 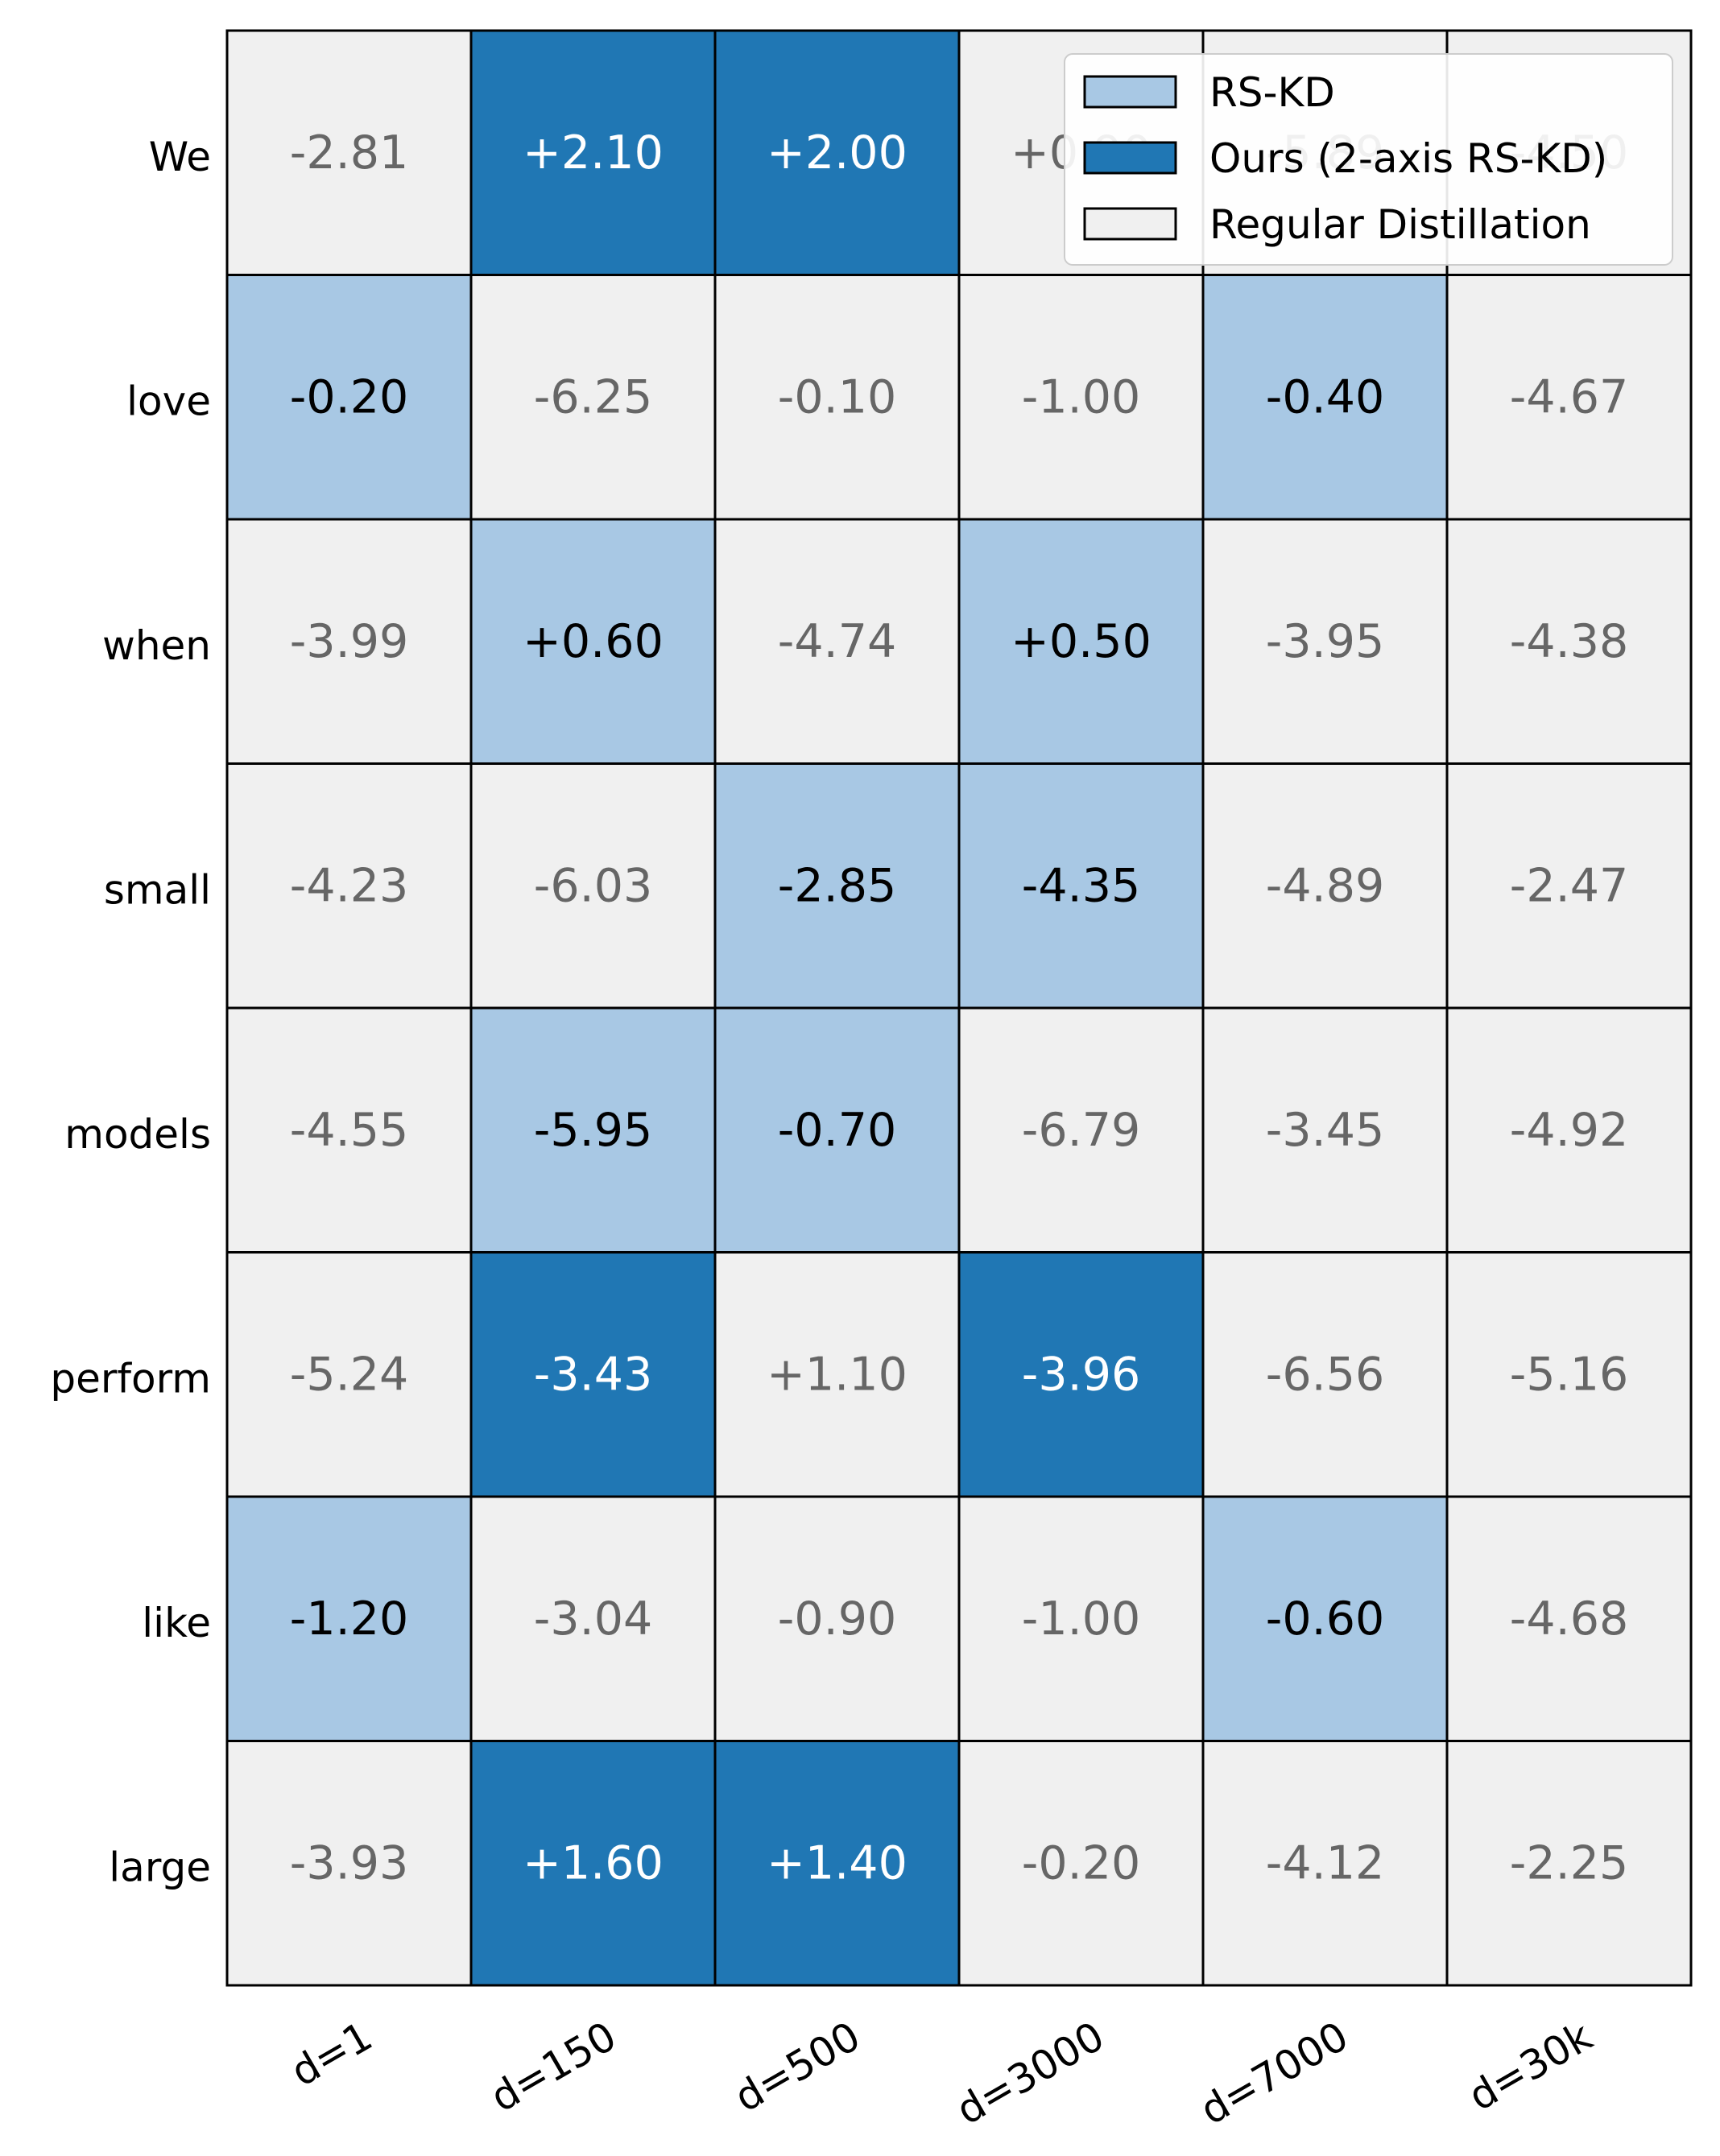 What do you see at coordinates (1400, 224) in the screenshot?
I see `legend-entry-label: Regular Distillation` at bounding box center [1400, 224].